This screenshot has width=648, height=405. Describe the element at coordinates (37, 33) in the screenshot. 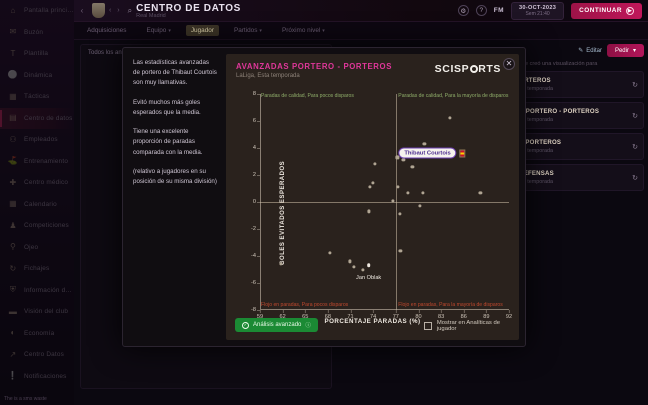

I see `sidebar-item-buz-n: ✉ Buzón` at that location.